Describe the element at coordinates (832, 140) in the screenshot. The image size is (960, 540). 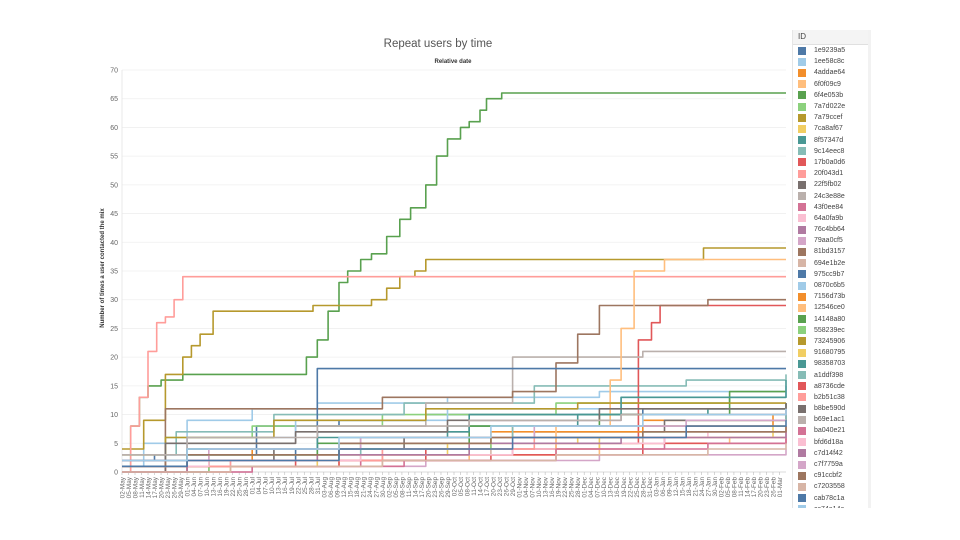
I see `legend-item-8f57347d: 8f57347d` at that location.